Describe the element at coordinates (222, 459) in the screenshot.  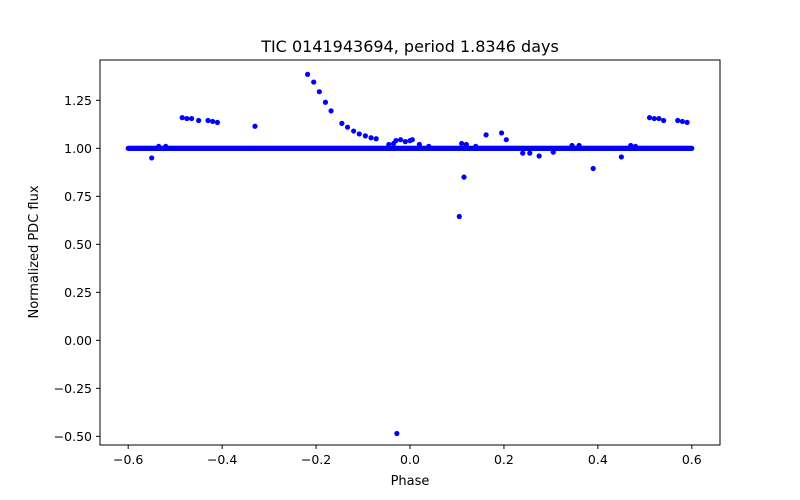
I see `x-tick-label: −0.4` at that location.